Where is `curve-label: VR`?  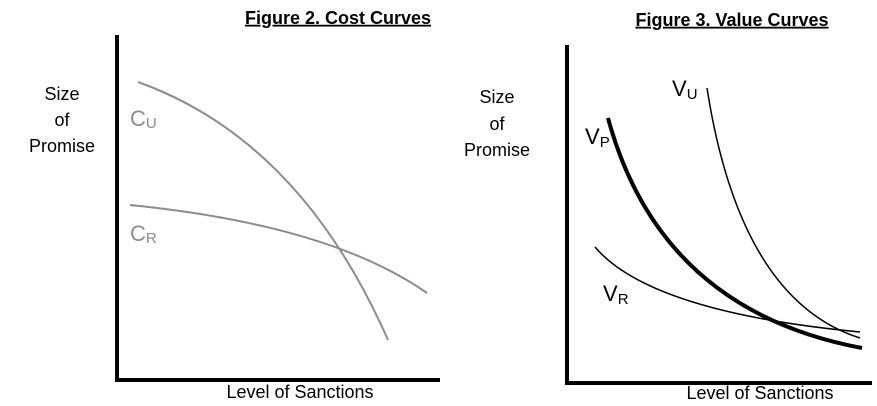
curve-label: VR is located at coordinates (616, 294).